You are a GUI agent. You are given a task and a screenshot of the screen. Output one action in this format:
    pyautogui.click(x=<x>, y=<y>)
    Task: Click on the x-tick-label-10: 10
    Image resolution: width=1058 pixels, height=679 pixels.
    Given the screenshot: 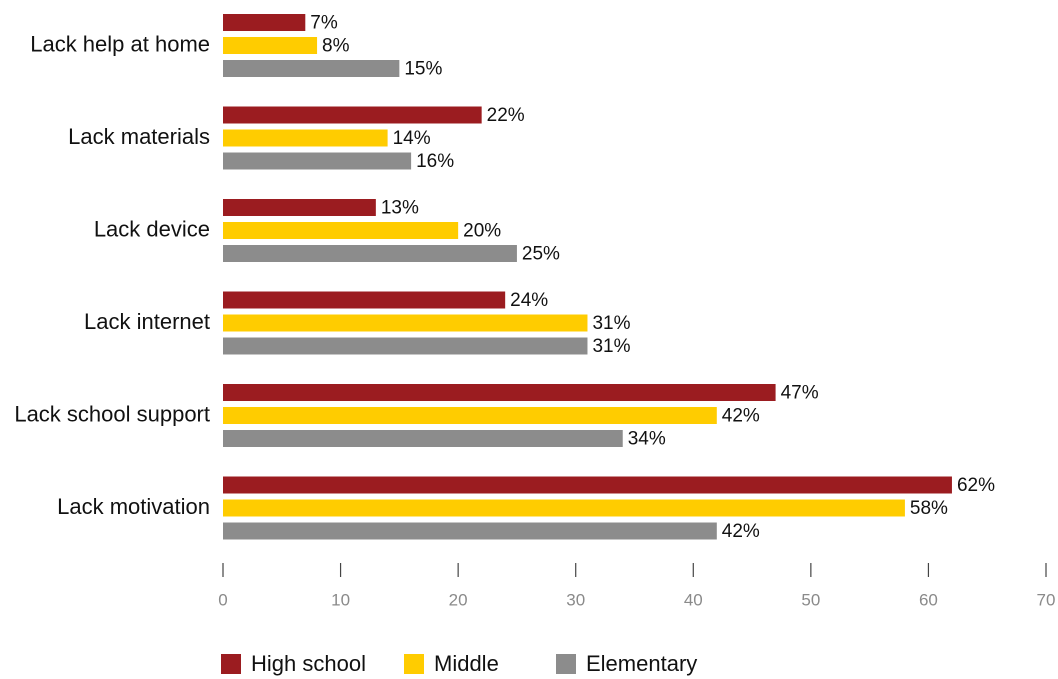 What is the action you would take?
    pyautogui.click(x=340, y=599)
    